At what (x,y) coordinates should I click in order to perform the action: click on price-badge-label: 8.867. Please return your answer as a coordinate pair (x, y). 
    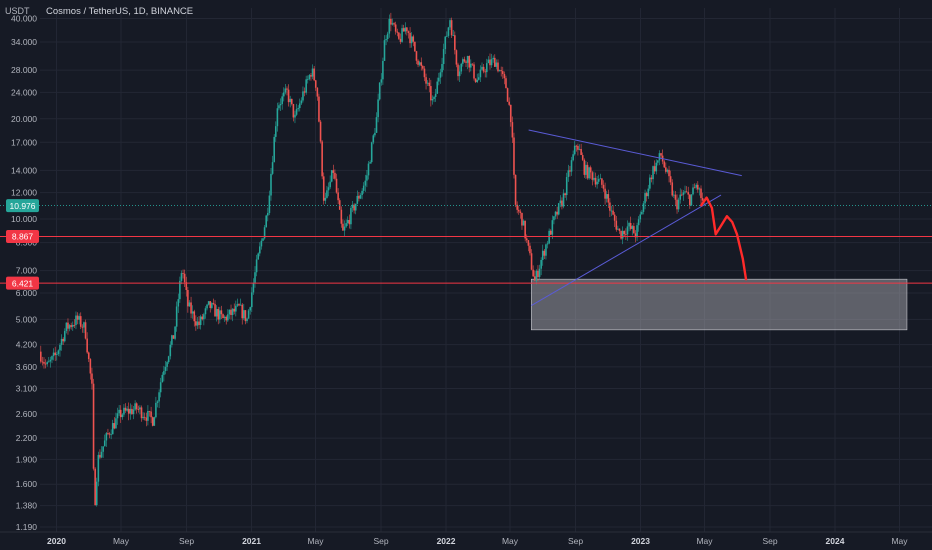
    Looking at the image, I should click on (23, 237).